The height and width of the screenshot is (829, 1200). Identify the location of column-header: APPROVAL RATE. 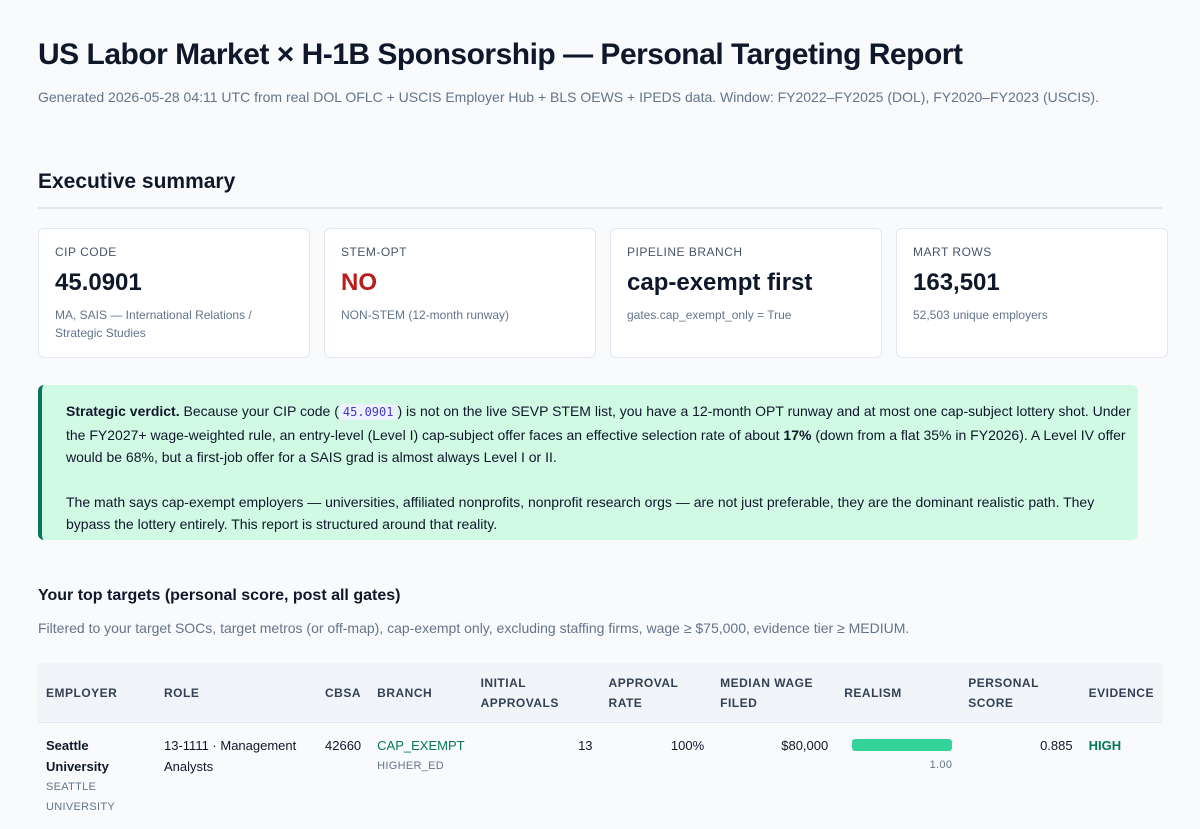
(657, 693).